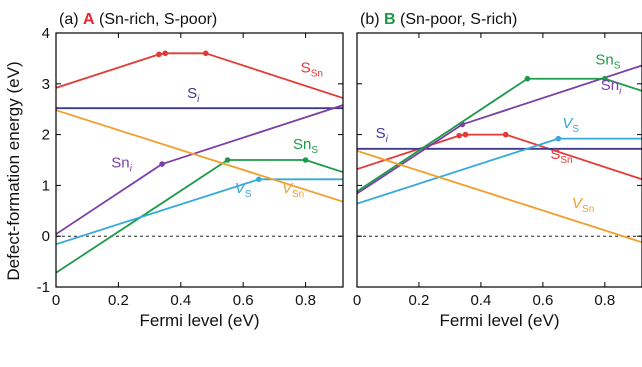  I want to click on panel-title: (a) A (Sn-rich, S-poor), so click(138, 19).